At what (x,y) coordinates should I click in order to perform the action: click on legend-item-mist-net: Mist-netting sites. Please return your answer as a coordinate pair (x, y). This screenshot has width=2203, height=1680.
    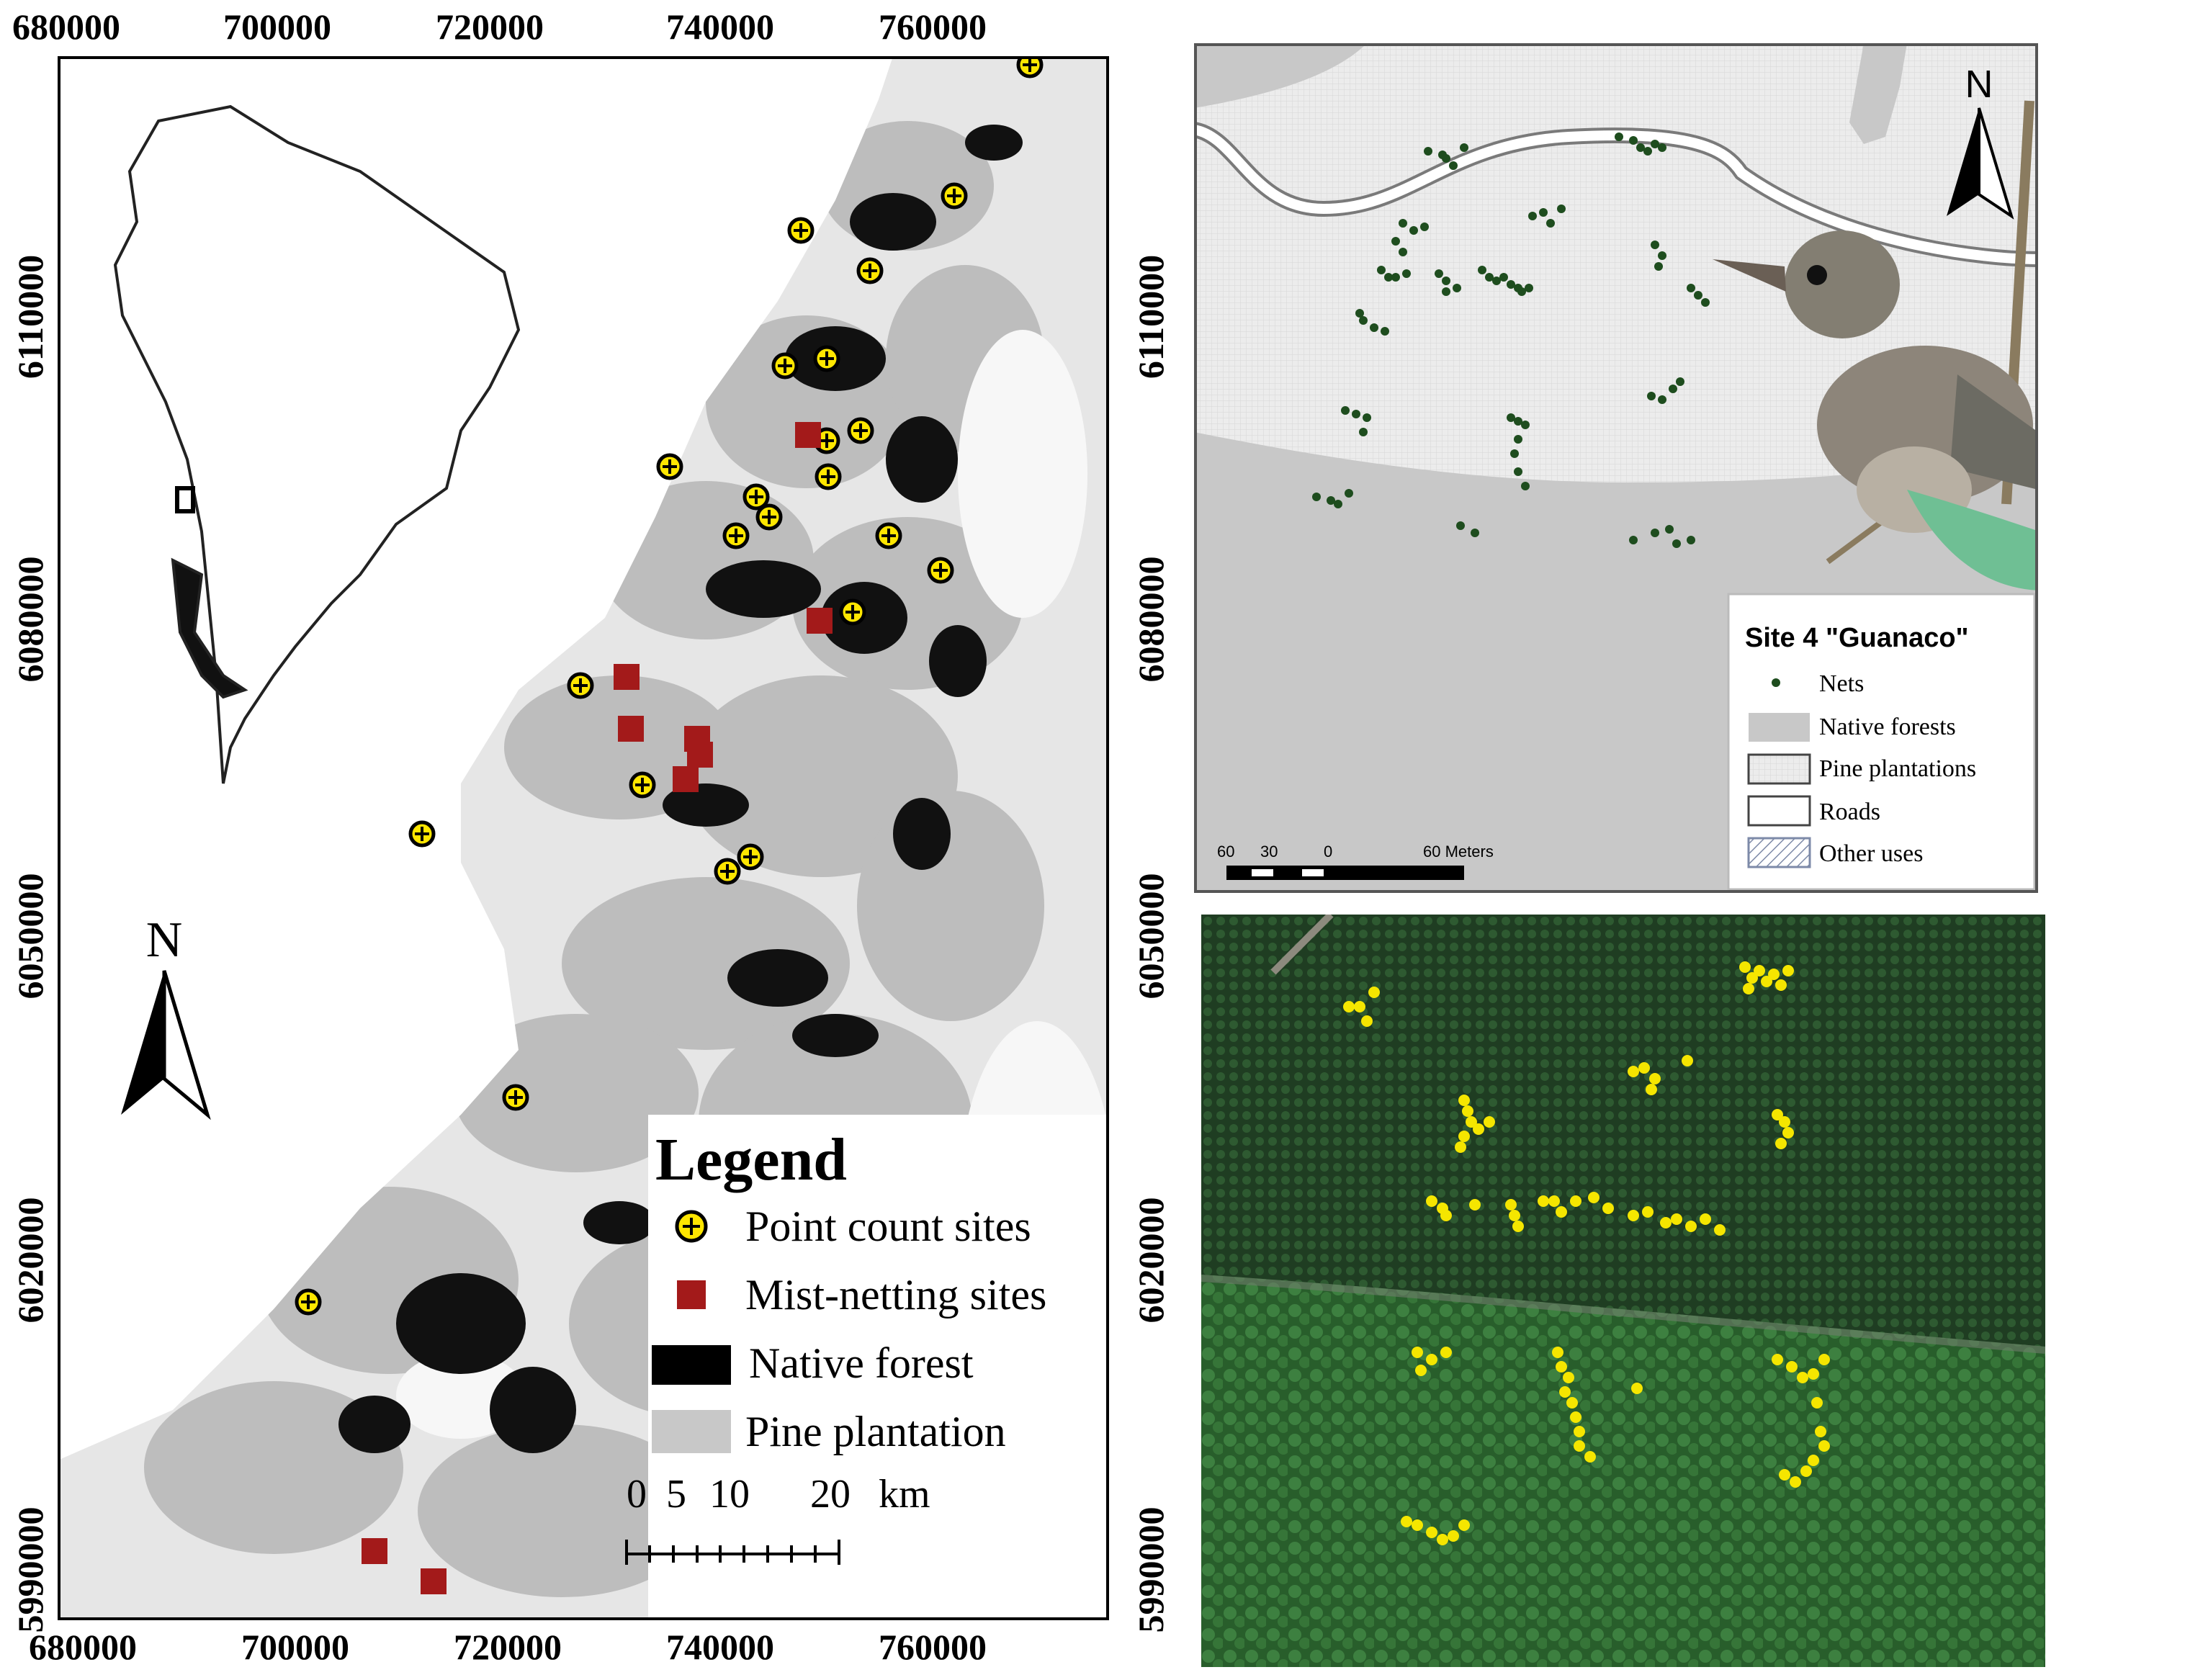
    Looking at the image, I should click on (862, 1295).